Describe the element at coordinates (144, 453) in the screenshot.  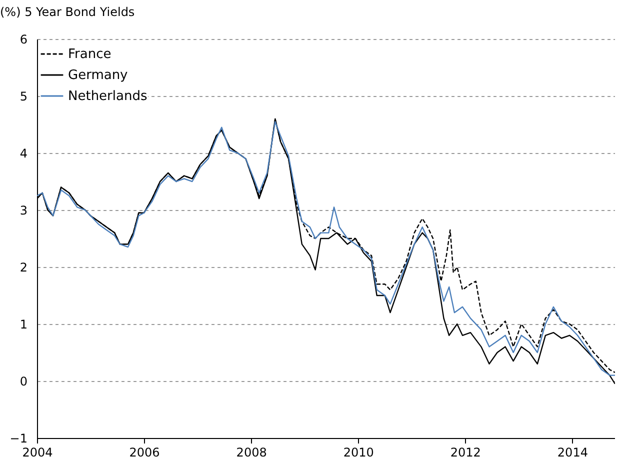
I see `x-tick-label: 2006` at that location.